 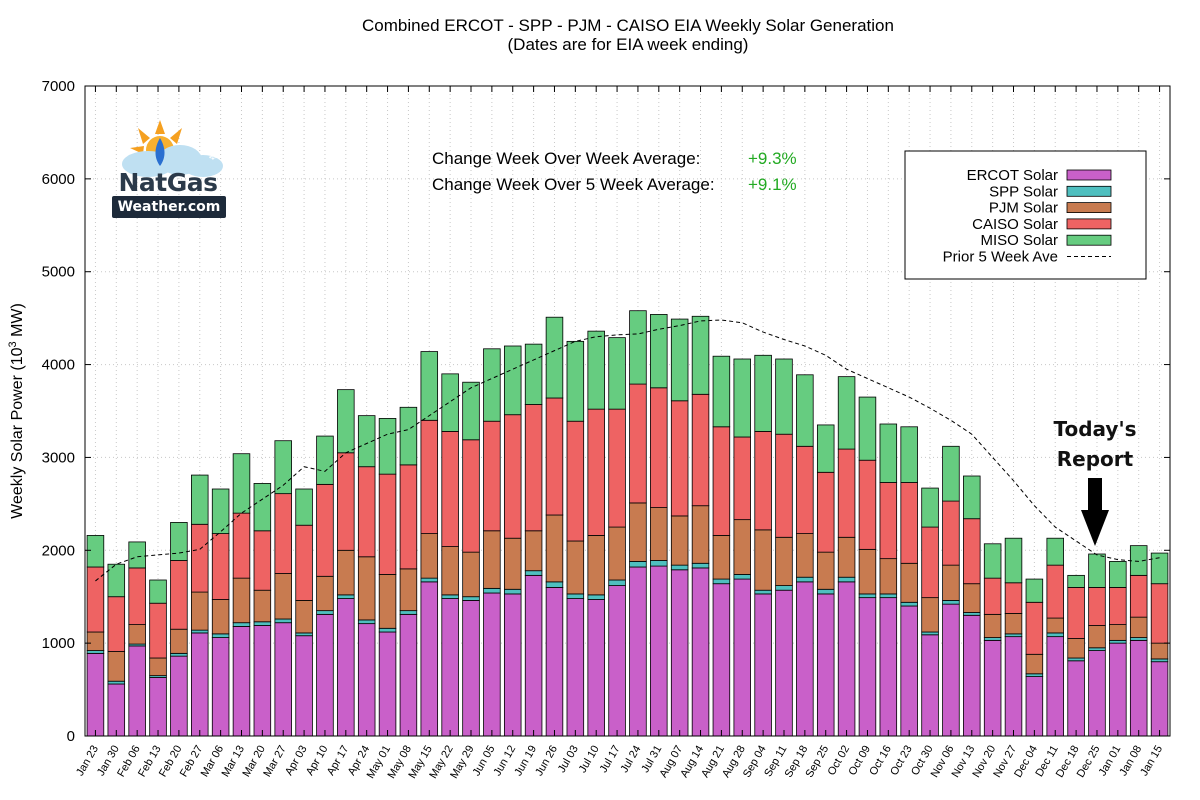 What do you see at coordinates (573, 184) in the screenshot?
I see `five-week-label: Change Week Over 5 Week Average:` at bounding box center [573, 184].